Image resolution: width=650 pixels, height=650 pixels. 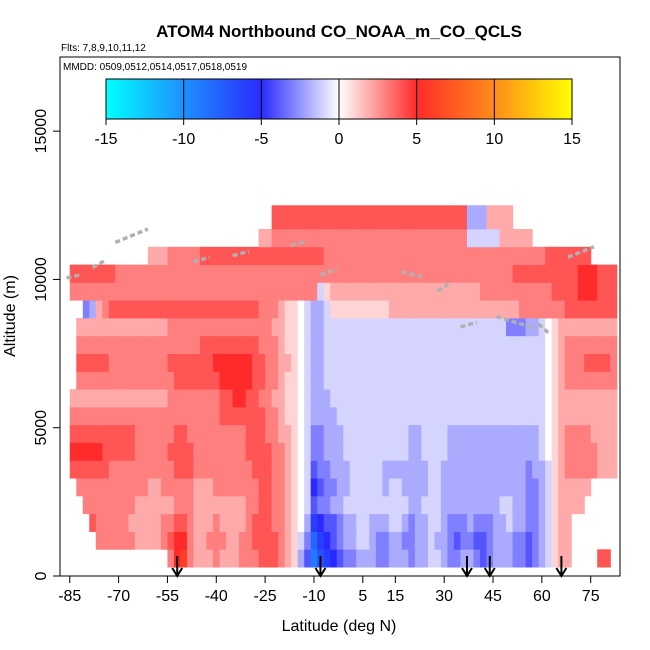 What do you see at coordinates (329, 590) in the screenshot?
I see `x-axis: -85 -70 -55 -40 -25 -10 5 15 30 45 60 75` at bounding box center [329, 590].